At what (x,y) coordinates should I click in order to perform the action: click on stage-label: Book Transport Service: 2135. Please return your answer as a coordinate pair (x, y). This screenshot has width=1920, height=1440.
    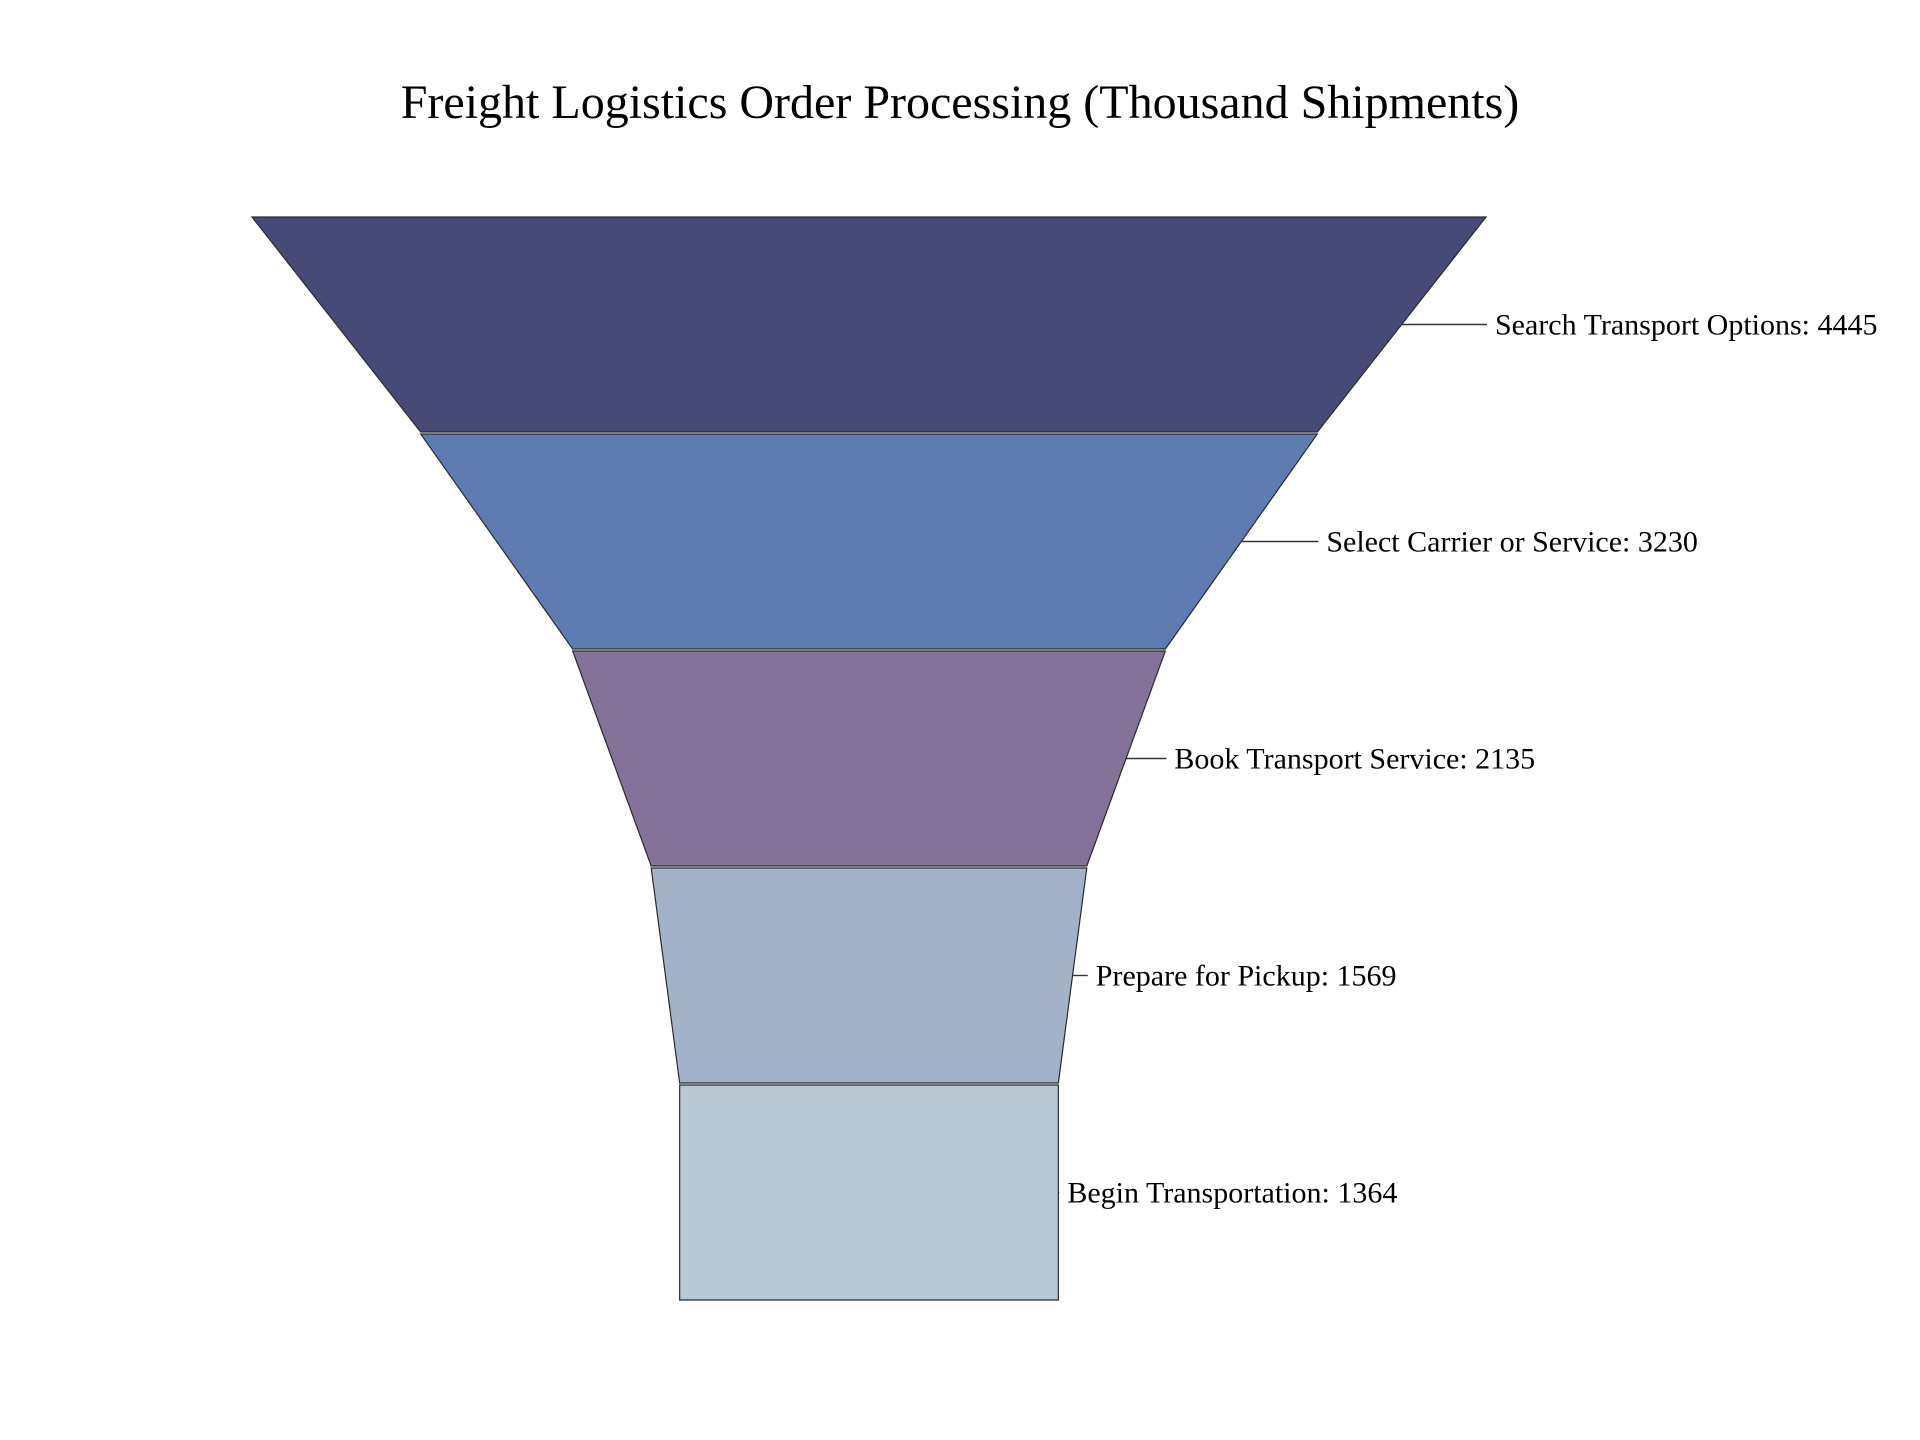
    Looking at the image, I should click on (1354, 759).